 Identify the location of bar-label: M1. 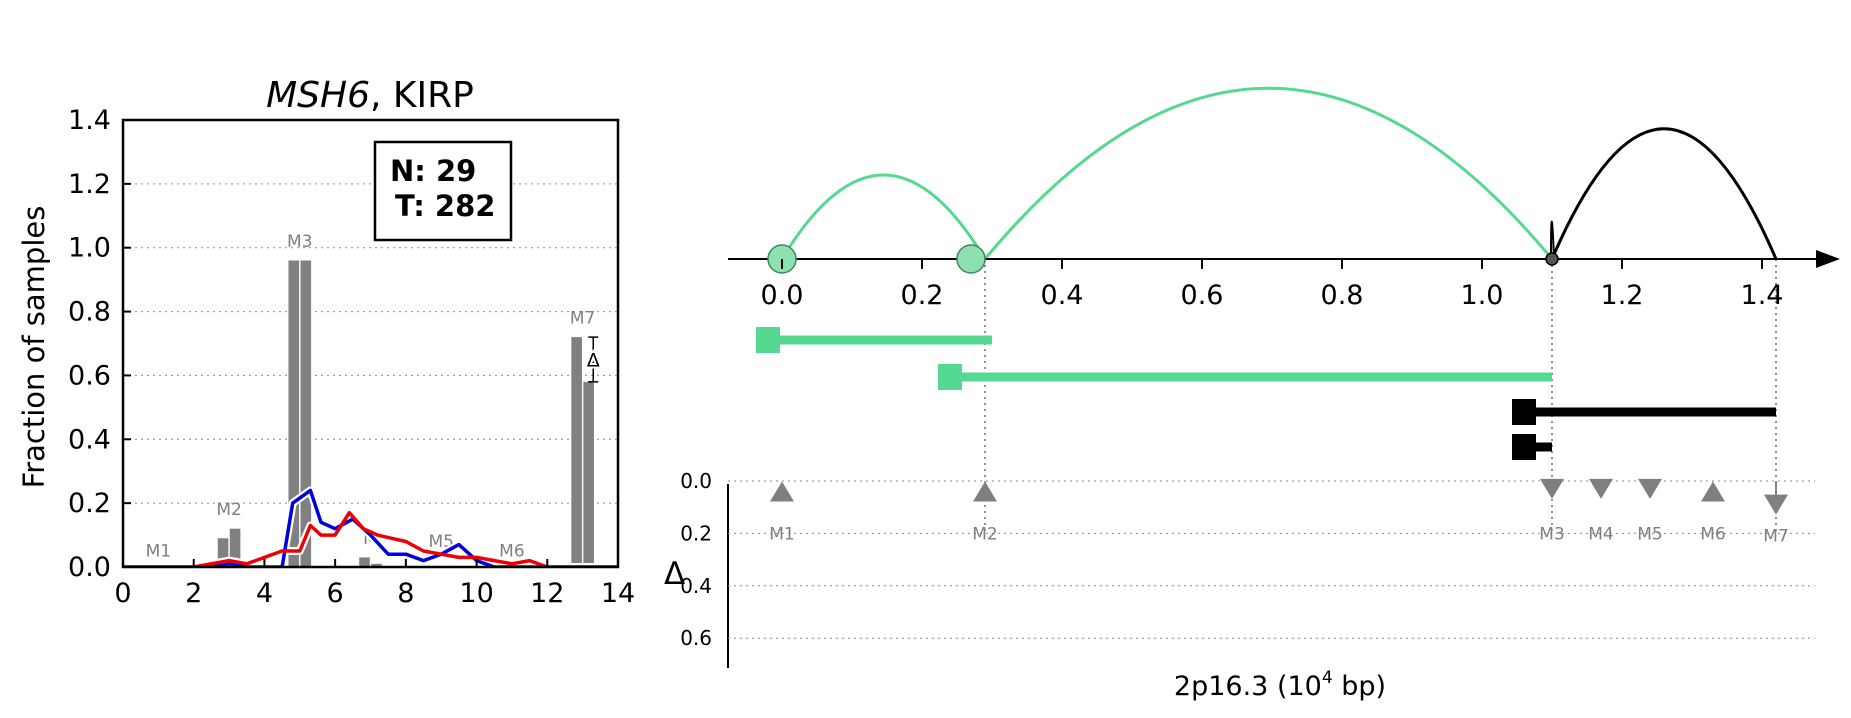
(158, 552).